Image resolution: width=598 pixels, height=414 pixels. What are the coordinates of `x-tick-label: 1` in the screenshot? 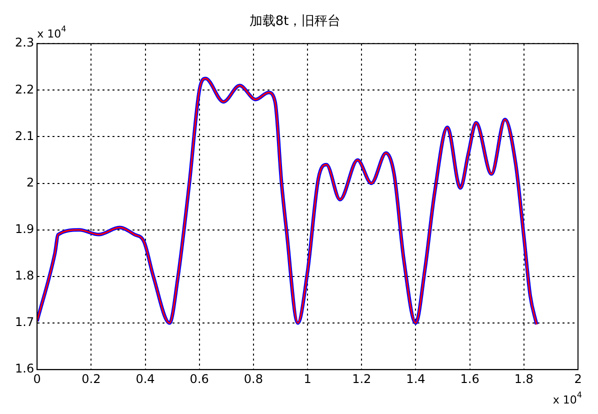 It's located at (308, 379).